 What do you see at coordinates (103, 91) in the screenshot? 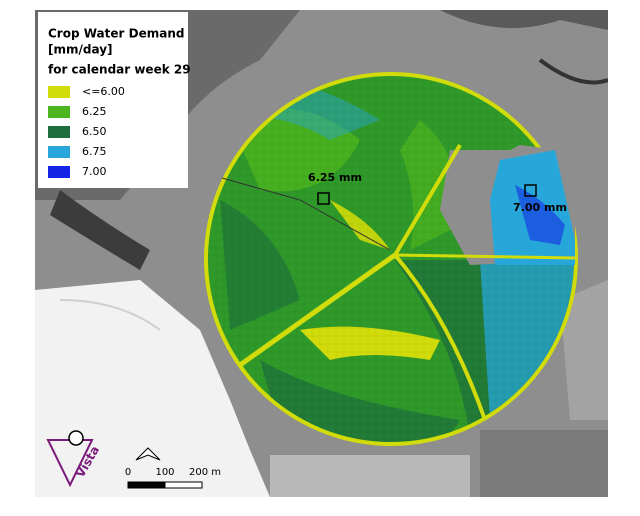
I see `legend-label: <=6.00` at bounding box center [103, 91].